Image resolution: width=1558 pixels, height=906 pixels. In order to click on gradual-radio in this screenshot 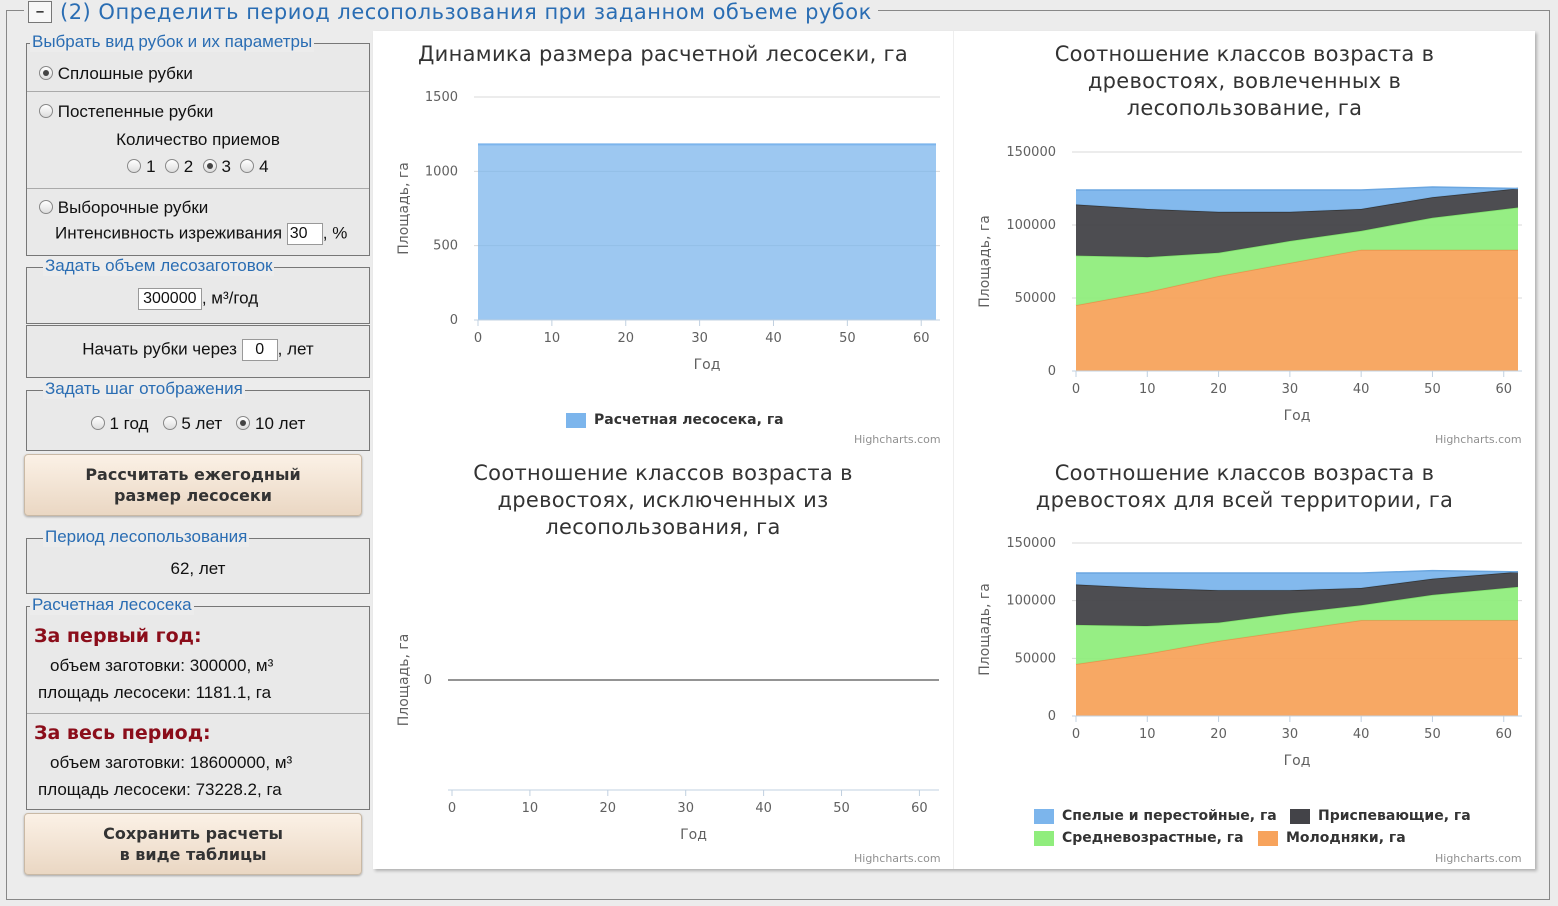, I will do `click(46, 111)`.